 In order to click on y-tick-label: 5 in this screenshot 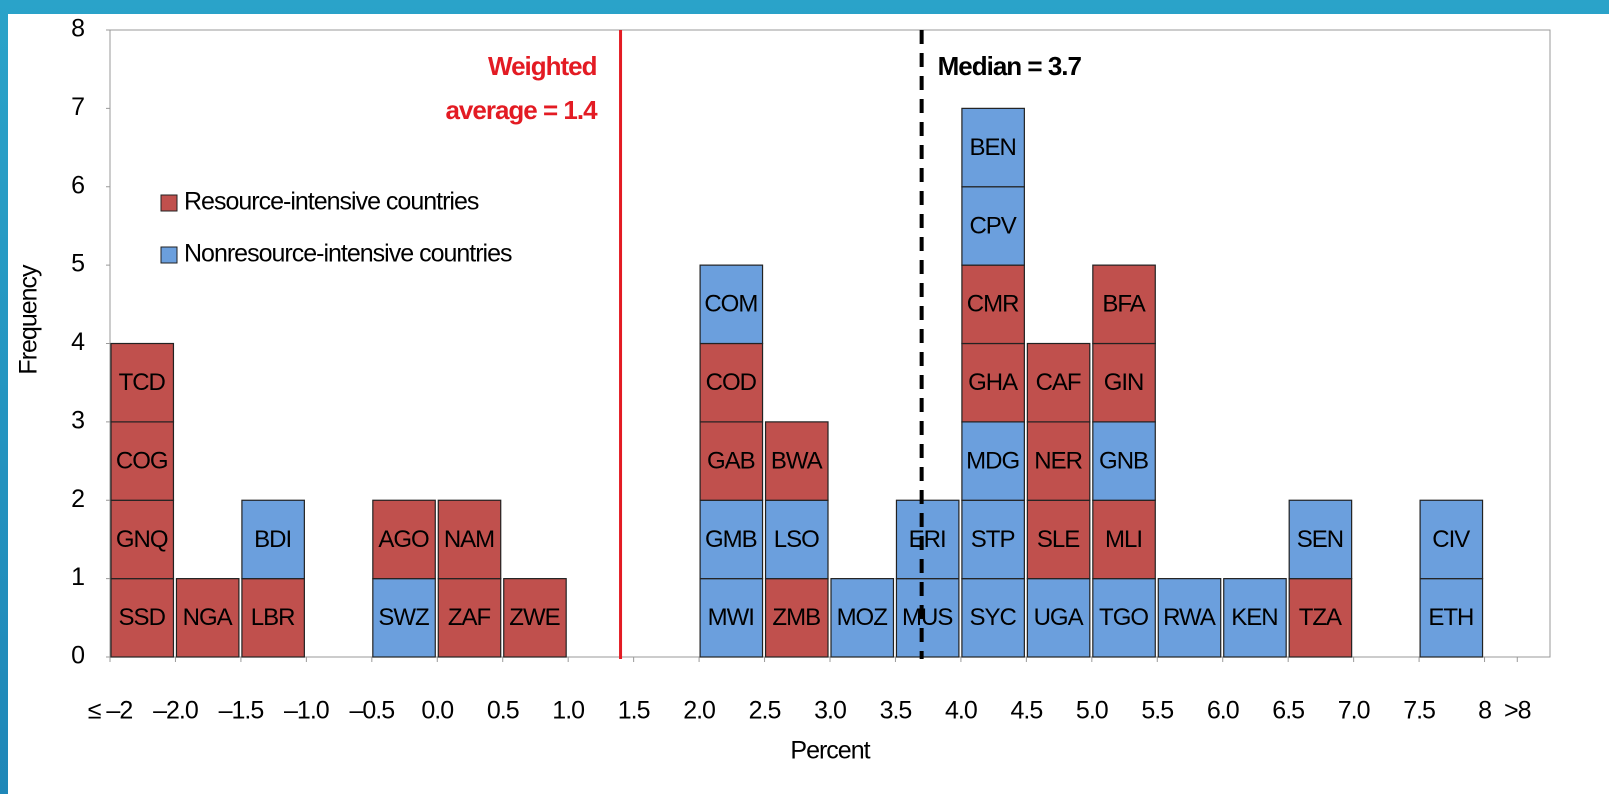, I will do `click(77, 264)`.